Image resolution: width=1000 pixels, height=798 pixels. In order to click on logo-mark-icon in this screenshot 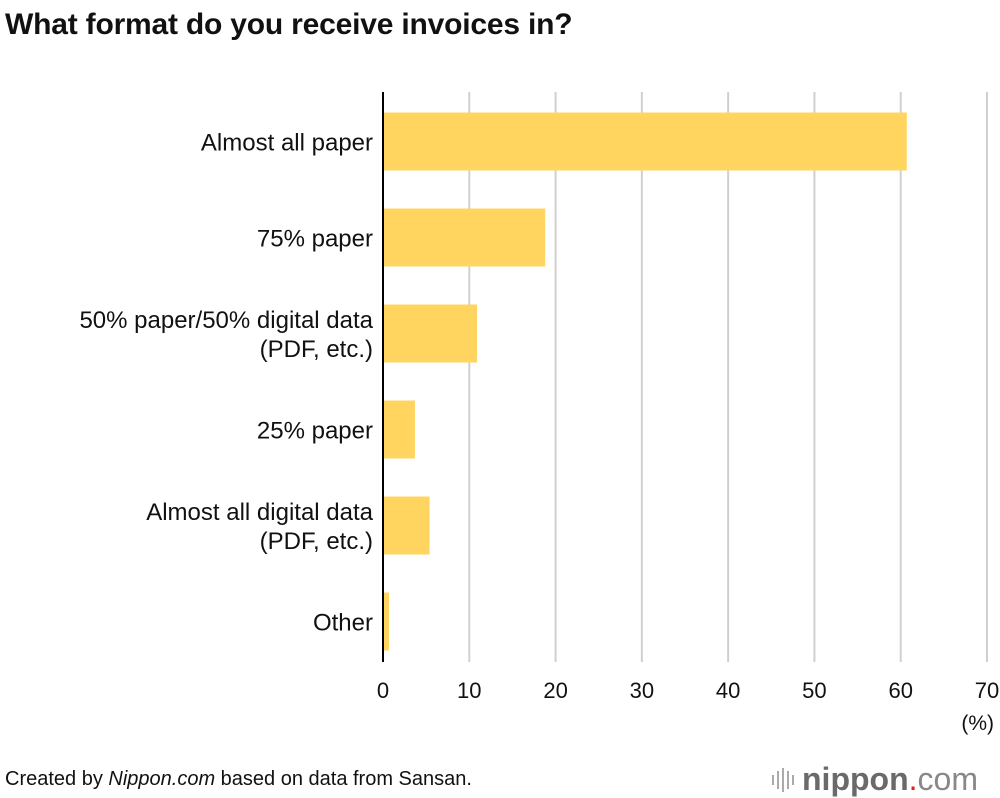, I will do `click(783, 779)`.